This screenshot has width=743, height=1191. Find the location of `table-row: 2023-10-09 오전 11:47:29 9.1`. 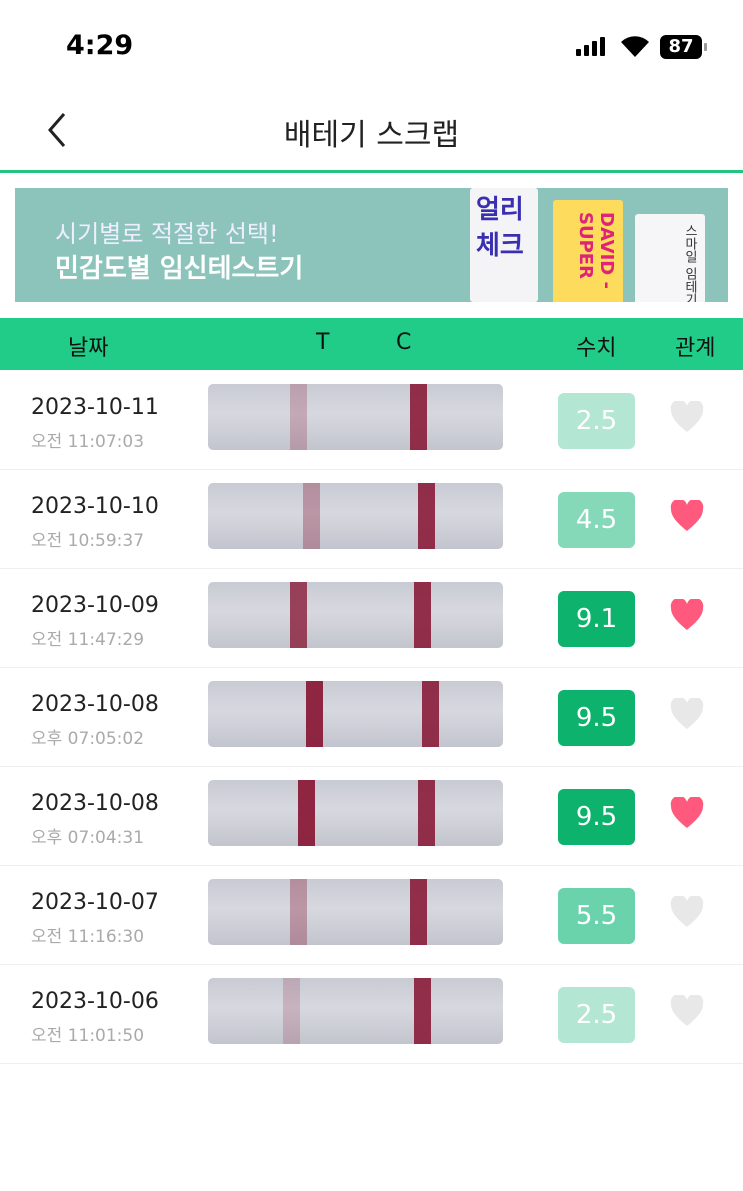

table-row: 2023-10-09 오전 11:47:29 9.1 is located at coordinates (371, 618).